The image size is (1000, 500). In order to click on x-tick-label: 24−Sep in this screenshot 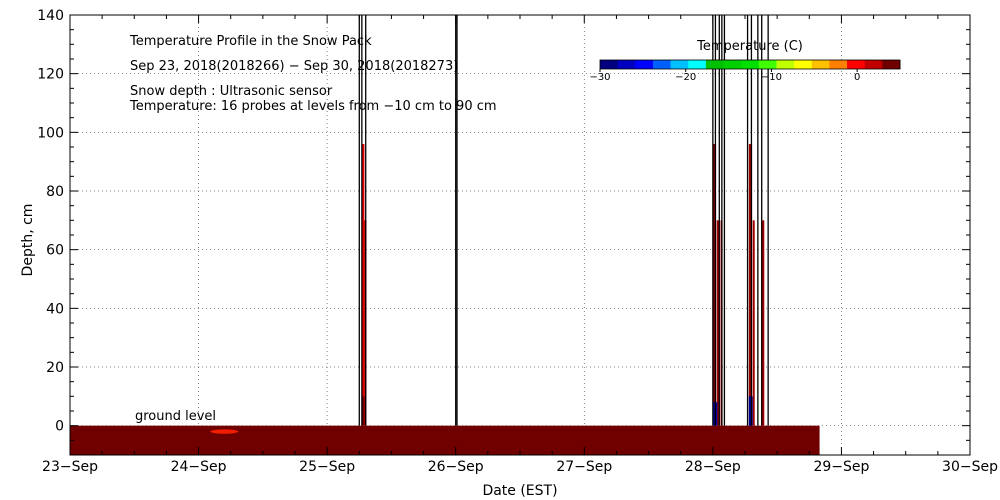, I will do `click(199, 467)`.